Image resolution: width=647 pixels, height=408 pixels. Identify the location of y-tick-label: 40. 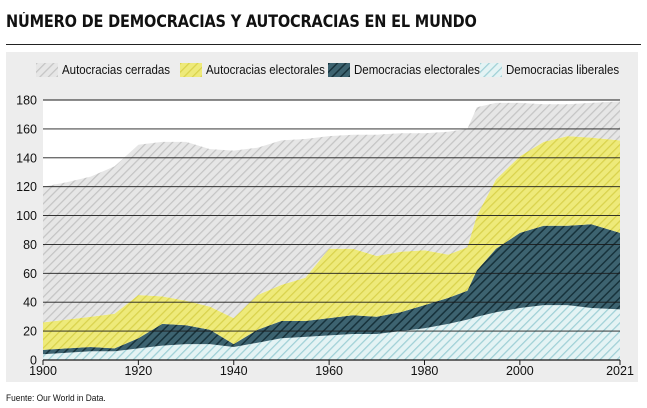
(30, 303).